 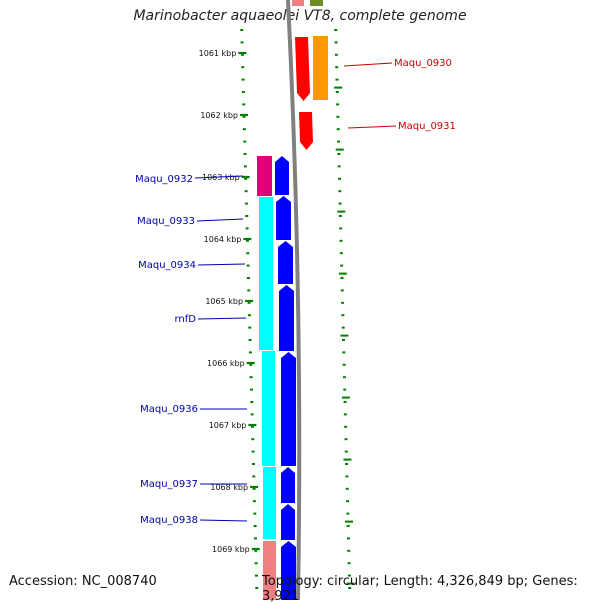 What do you see at coordinates (427, 126) in the screenshot?
I see `gene-label: Maqu_0931` at bounding box center [427, 126].